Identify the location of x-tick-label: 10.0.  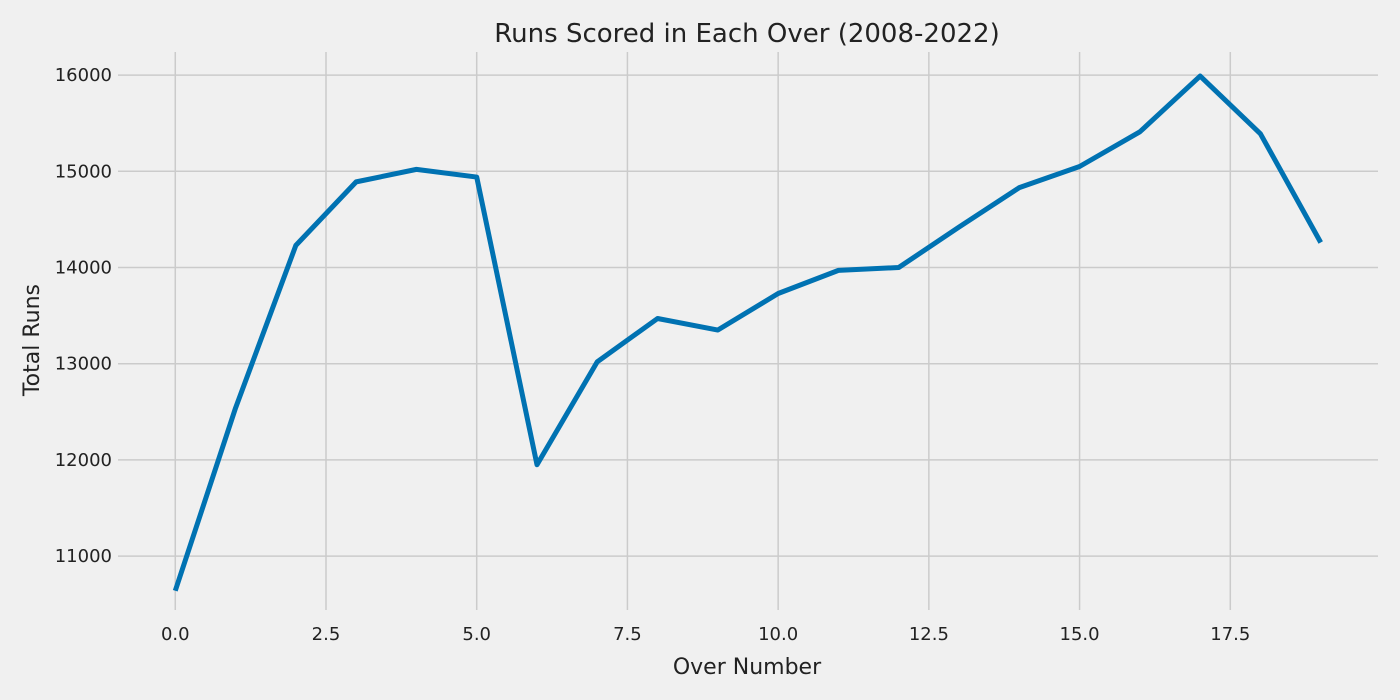
(778, 634).